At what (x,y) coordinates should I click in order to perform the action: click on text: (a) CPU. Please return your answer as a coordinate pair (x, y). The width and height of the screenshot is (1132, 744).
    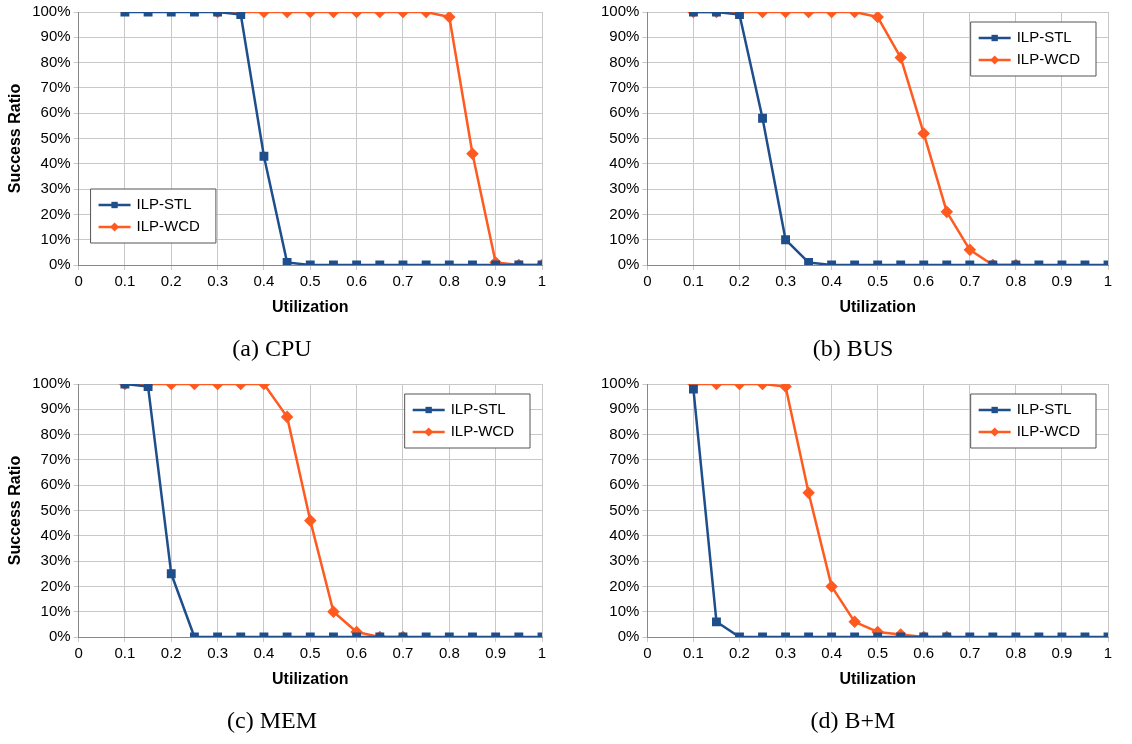
    Looking at the image, I should click on (272, 347).